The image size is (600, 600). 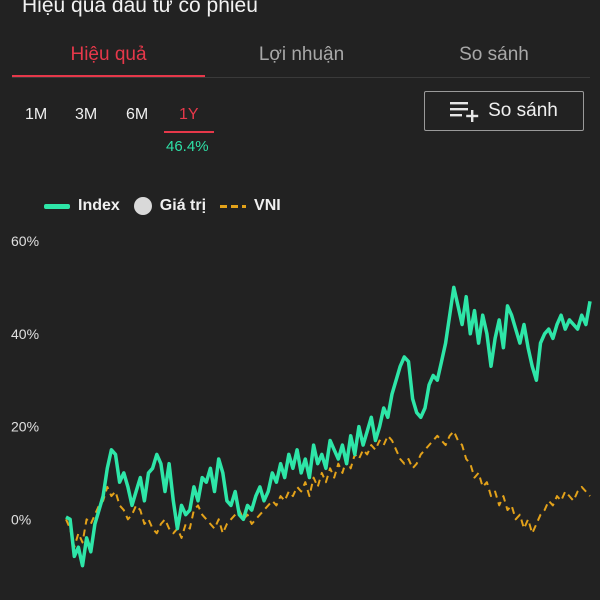 I want to click on tab-label: So sánh, so click(x=494, y=54).